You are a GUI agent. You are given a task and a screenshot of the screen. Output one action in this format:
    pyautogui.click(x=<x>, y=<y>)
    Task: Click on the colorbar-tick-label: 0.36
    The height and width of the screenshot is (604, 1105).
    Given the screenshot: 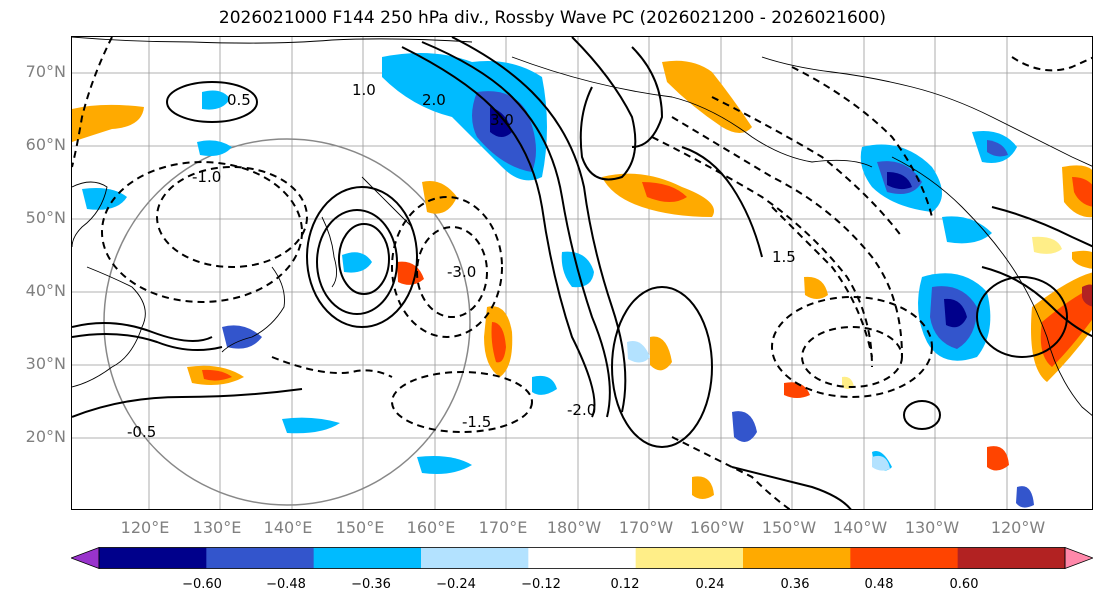 What is the action you would take?
    pyautogui.click(x=795, y=584)
    